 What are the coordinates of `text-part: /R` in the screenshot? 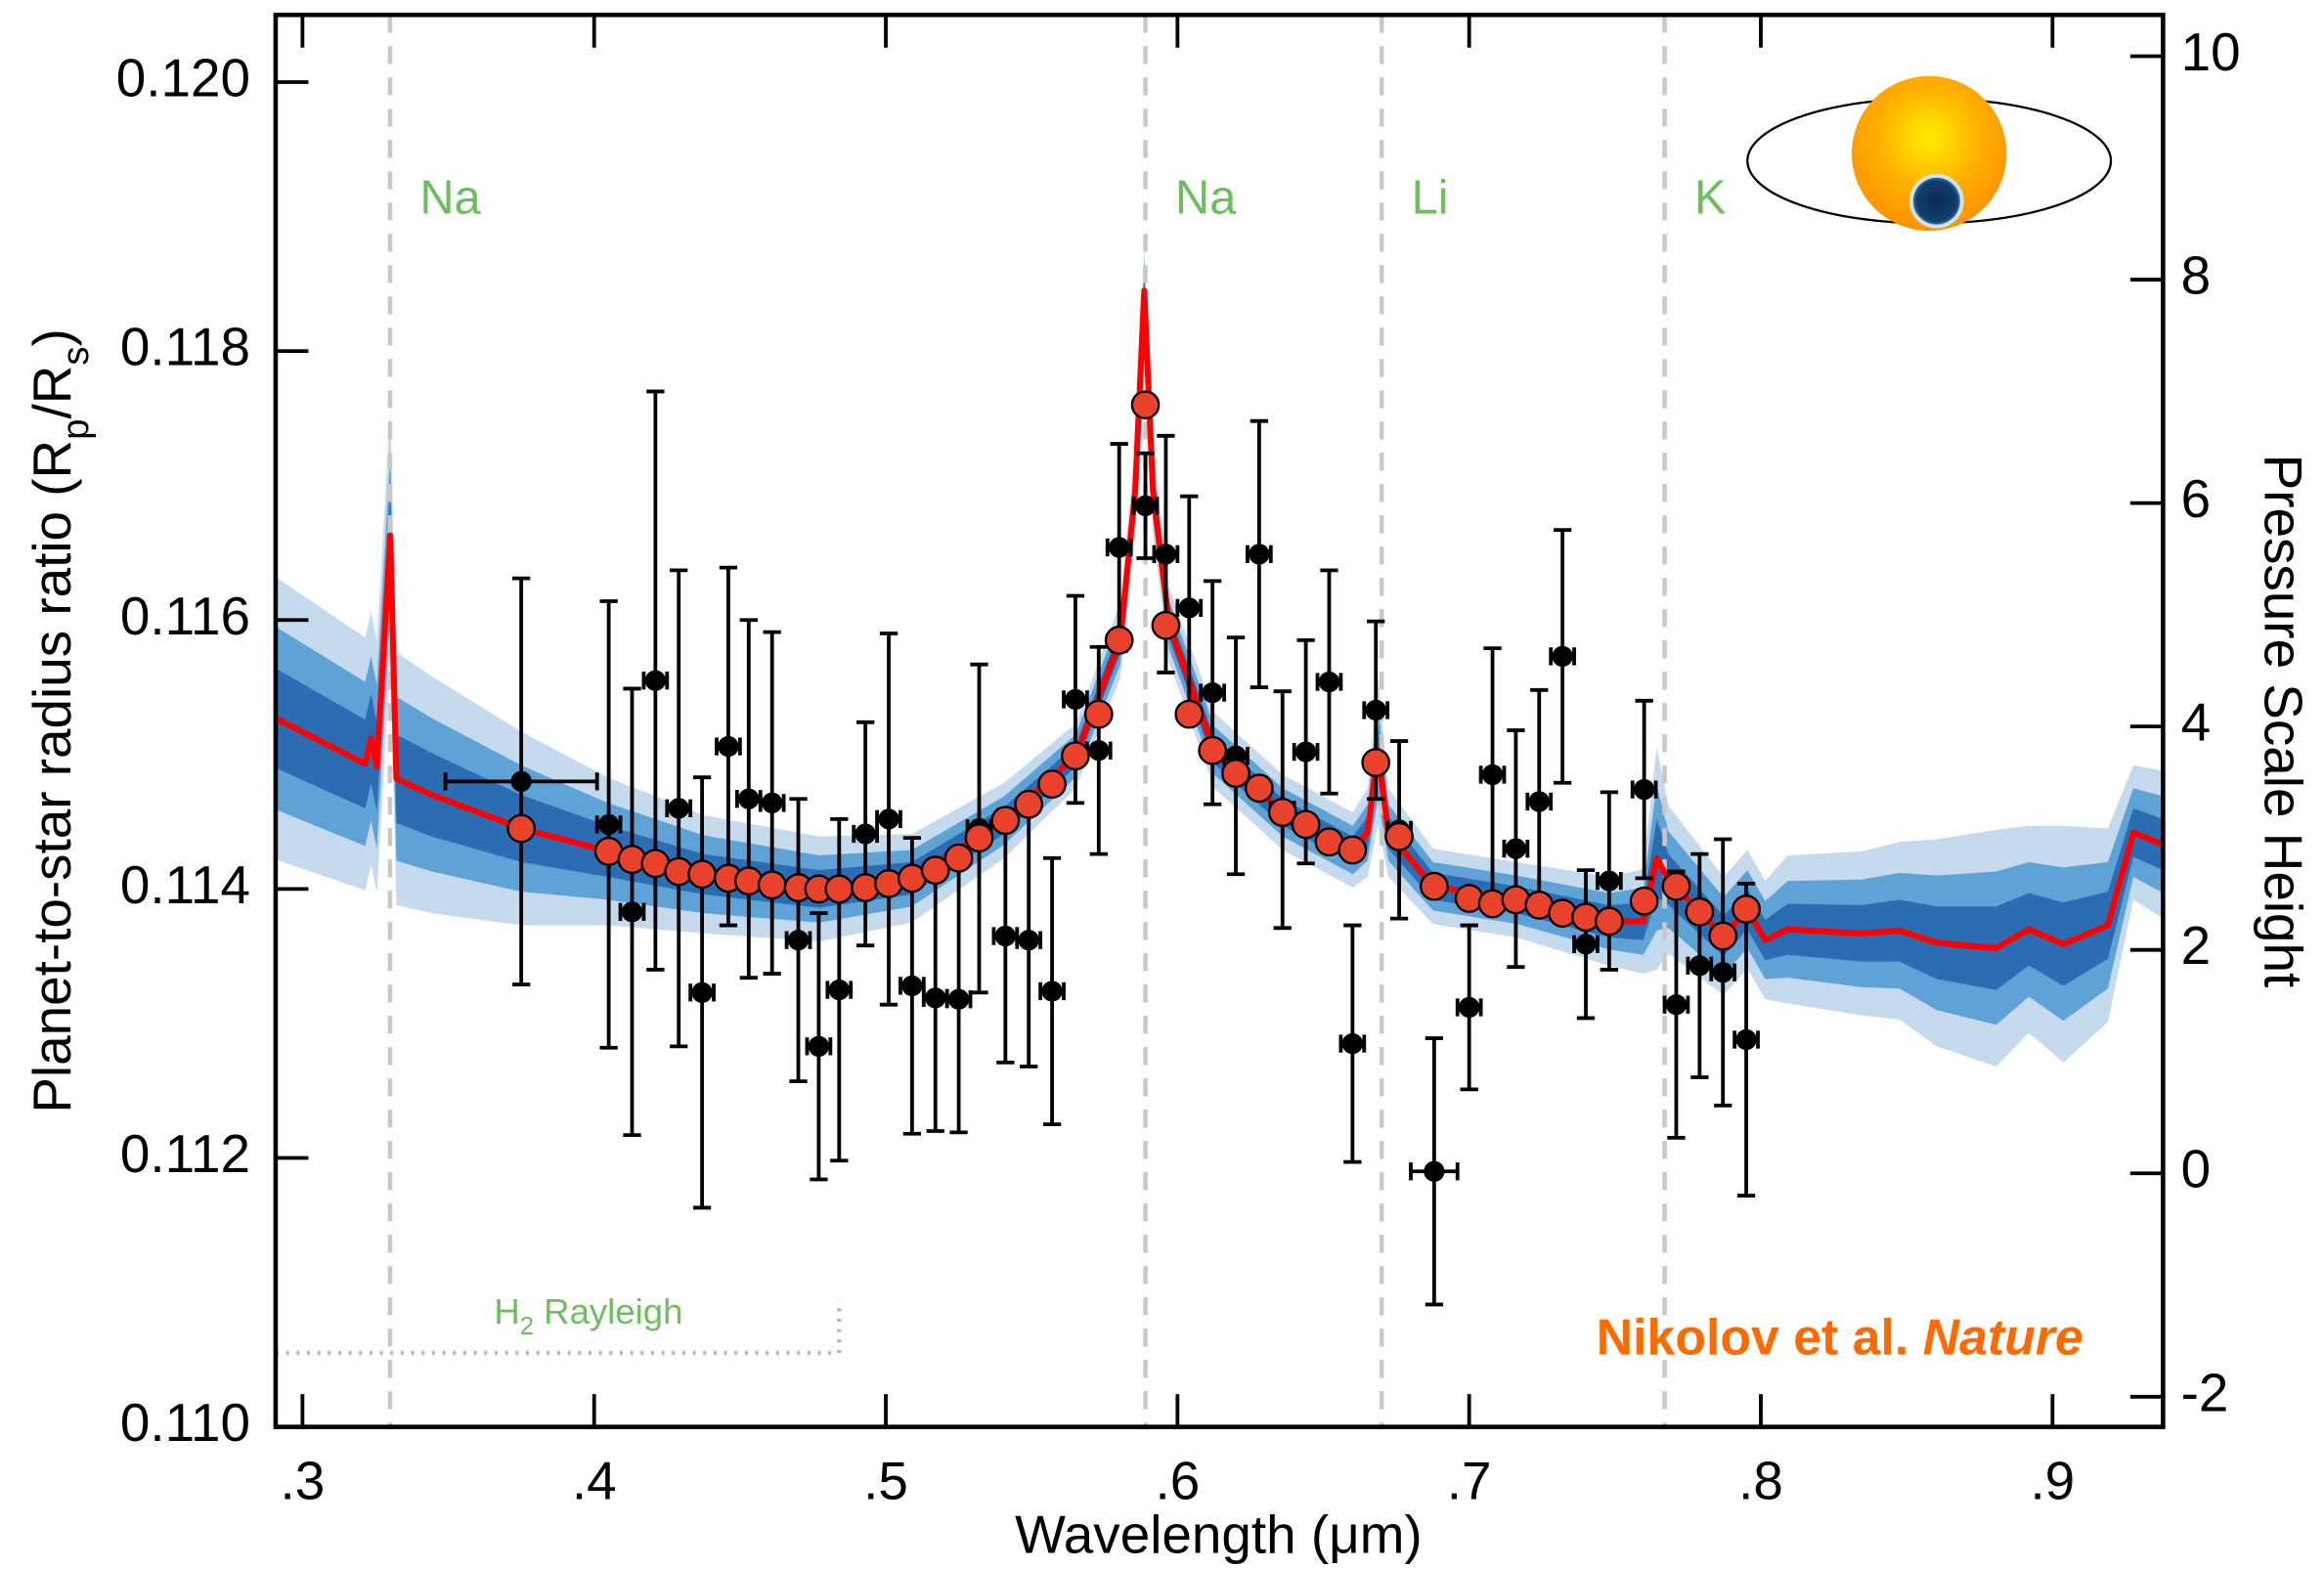 It's located at (52, 392).